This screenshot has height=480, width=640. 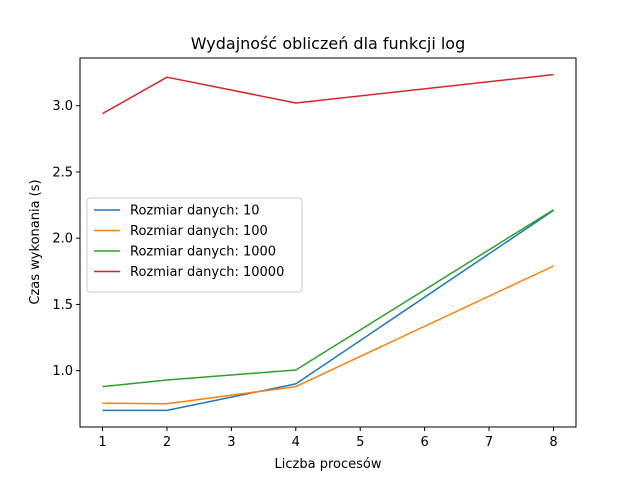 I want to click on y-axis-label: Czas wykonania (s), so click(x=35, y=241).